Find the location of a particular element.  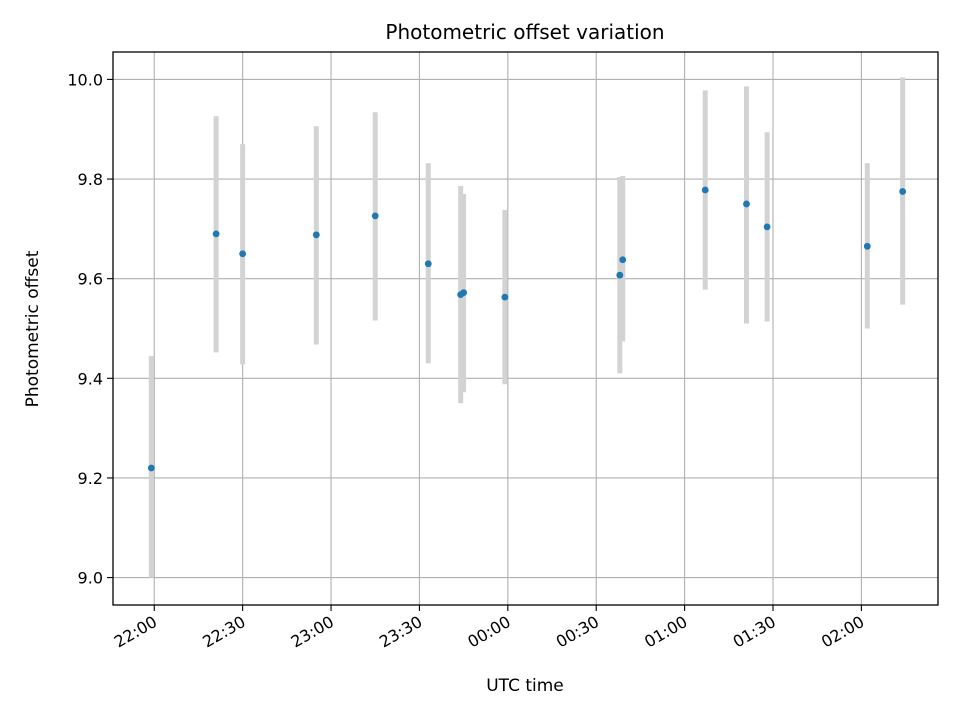

y-tick-label: 9.6 is located at coordinates (90, 279).